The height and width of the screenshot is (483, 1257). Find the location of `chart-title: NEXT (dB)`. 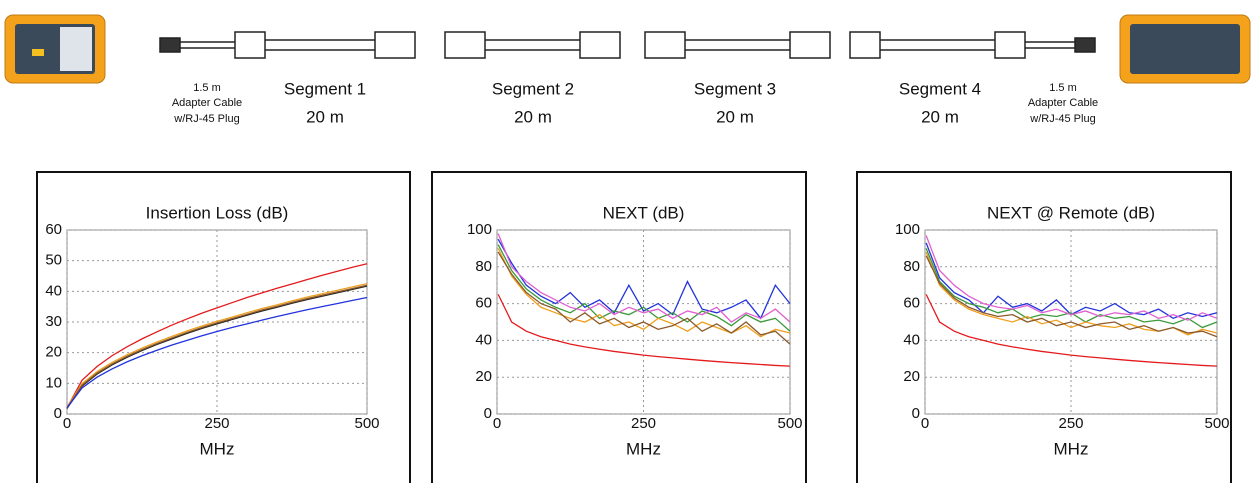

chart-title: NEXT (dB) is located at coordinates (644, 212).